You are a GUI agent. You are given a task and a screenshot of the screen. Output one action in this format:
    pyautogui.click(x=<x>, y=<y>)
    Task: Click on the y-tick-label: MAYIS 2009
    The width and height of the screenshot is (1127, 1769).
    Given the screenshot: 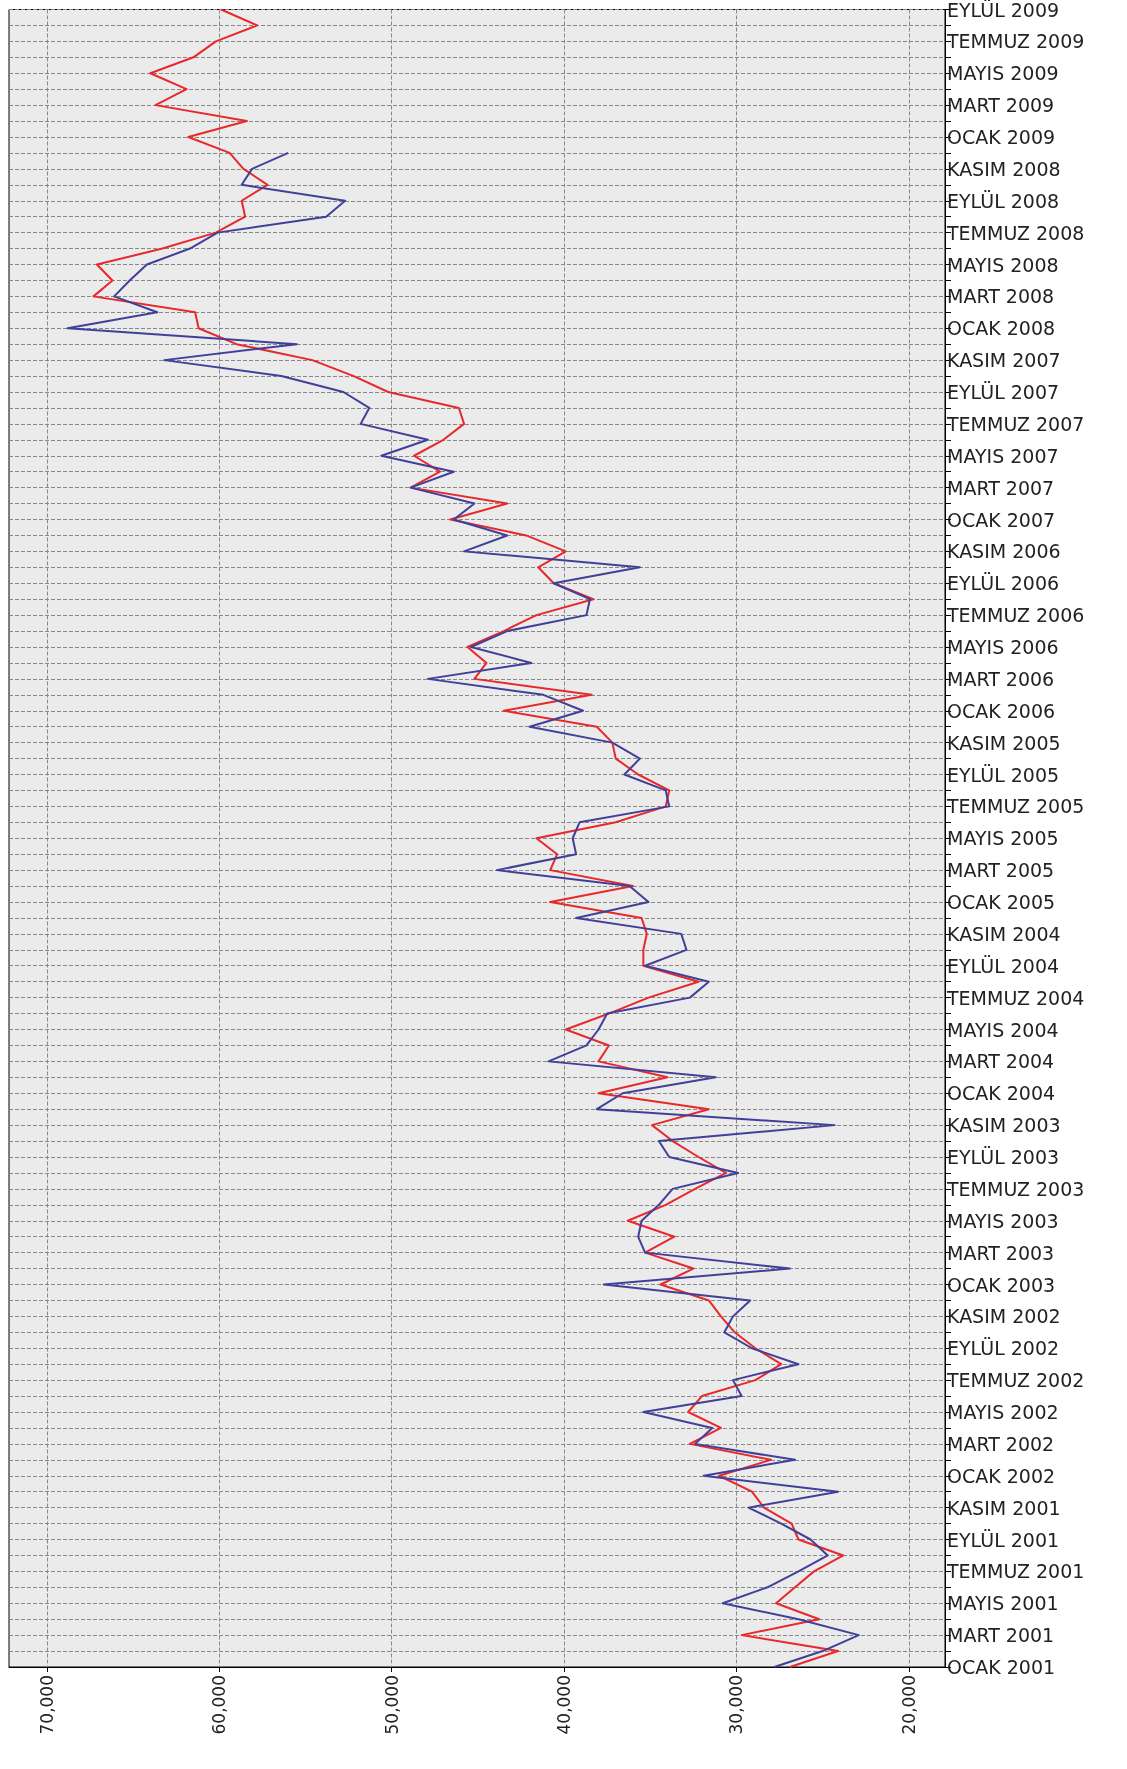 What is the action you would take?
    pyautogui.click(x=1003, y=73)
    